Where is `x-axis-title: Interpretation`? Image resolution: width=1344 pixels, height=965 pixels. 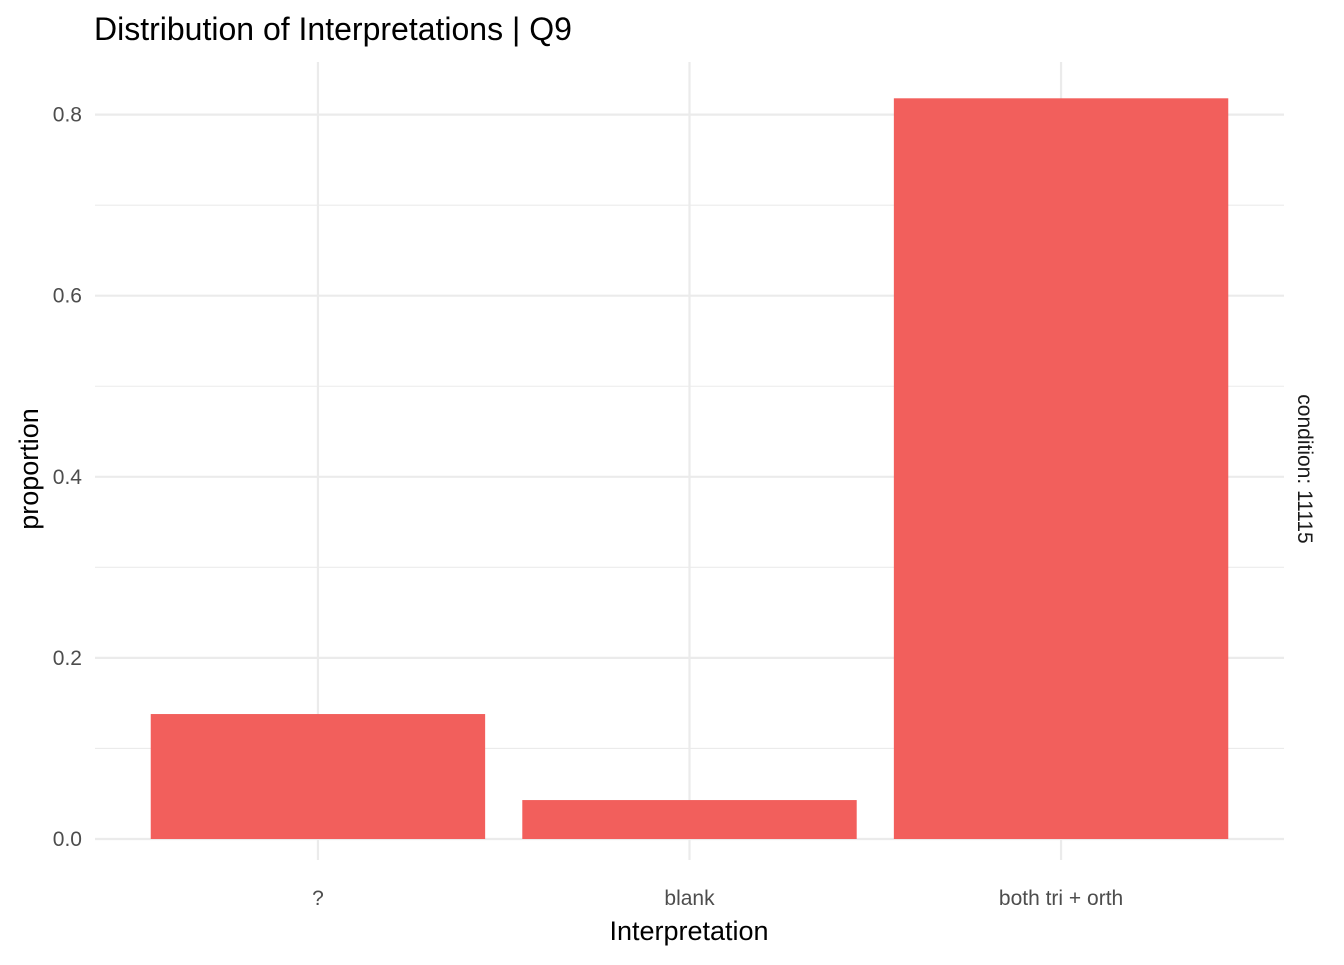
x-axis-title: Interpretation is located at coordinates (688, 931).